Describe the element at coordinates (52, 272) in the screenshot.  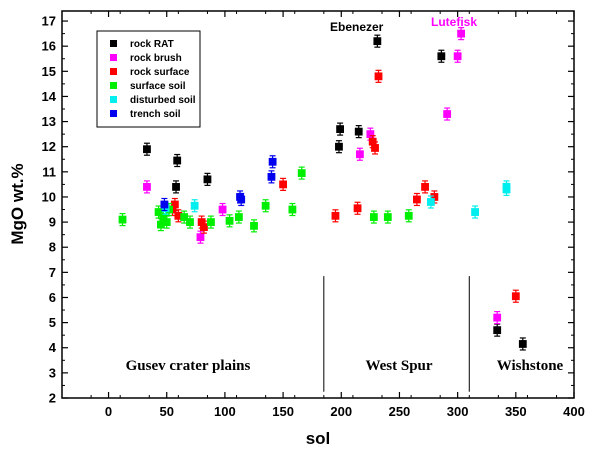
I see `y-tick-label: 7` at that location.